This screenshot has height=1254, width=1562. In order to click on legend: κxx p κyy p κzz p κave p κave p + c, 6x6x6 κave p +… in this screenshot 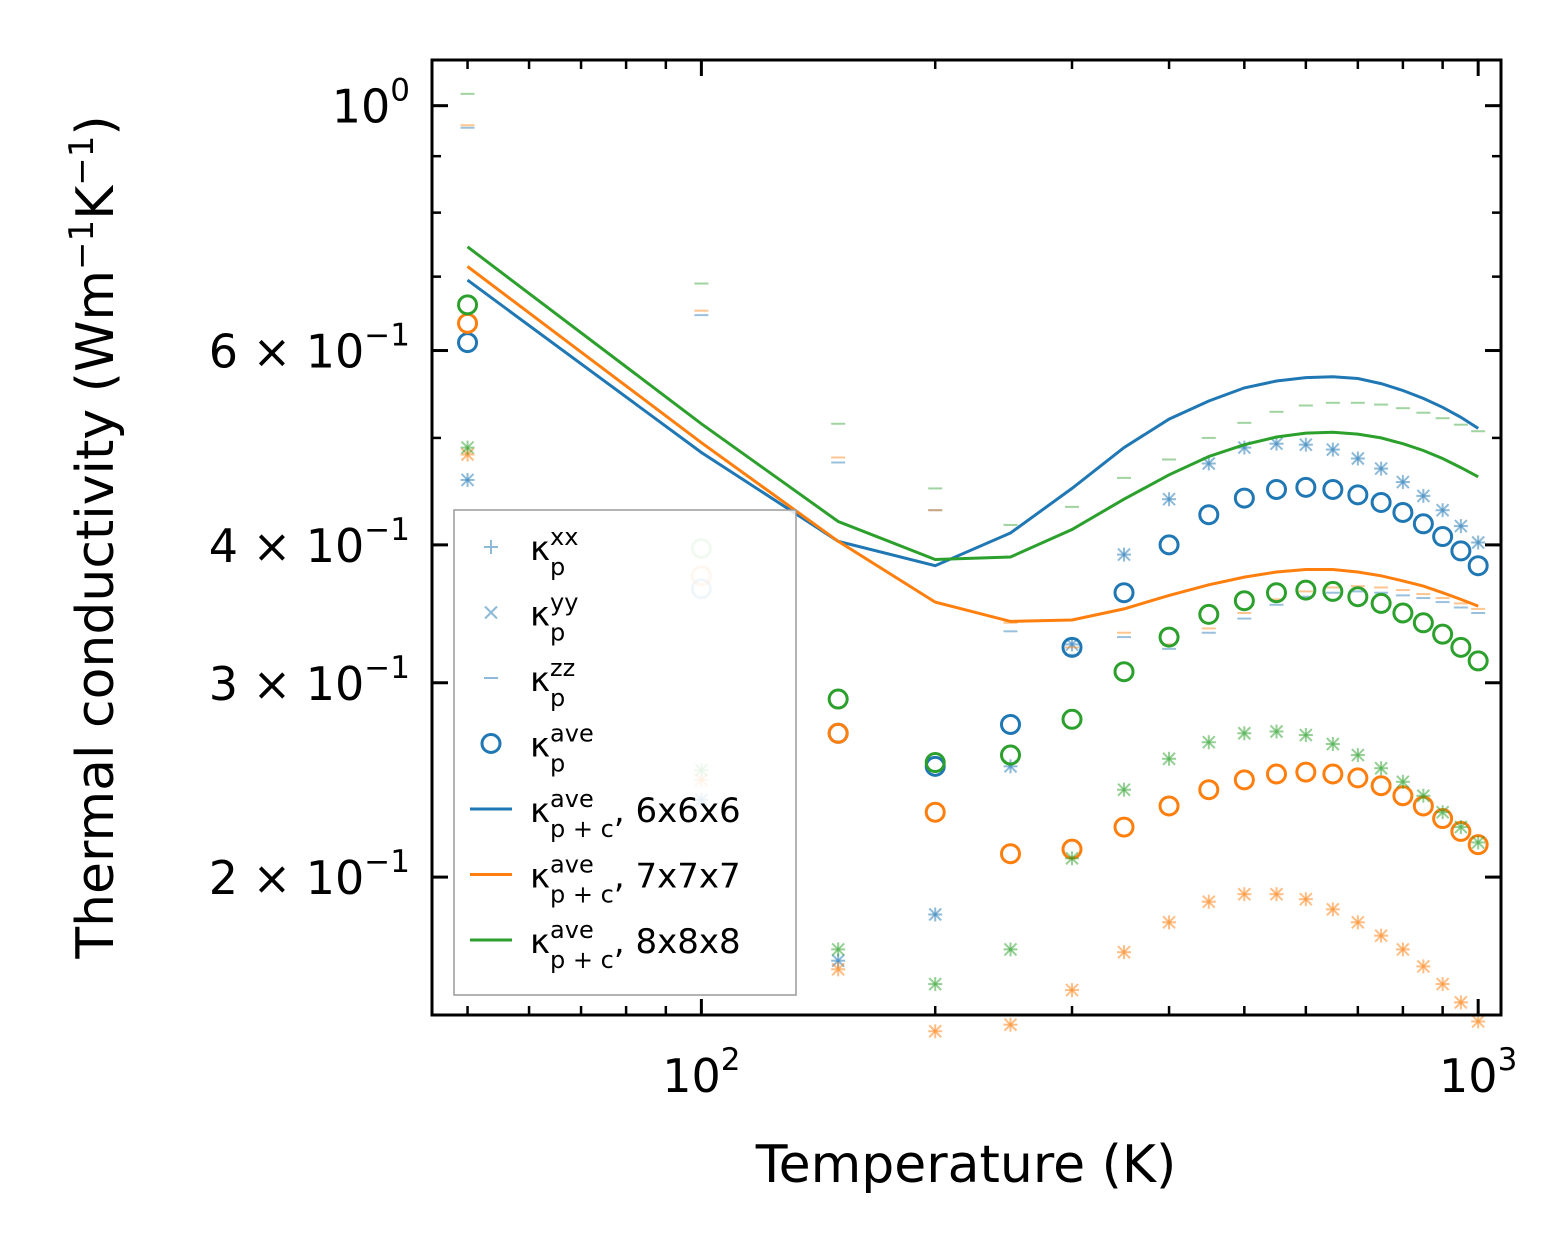, I will do `click(625, 752)`.